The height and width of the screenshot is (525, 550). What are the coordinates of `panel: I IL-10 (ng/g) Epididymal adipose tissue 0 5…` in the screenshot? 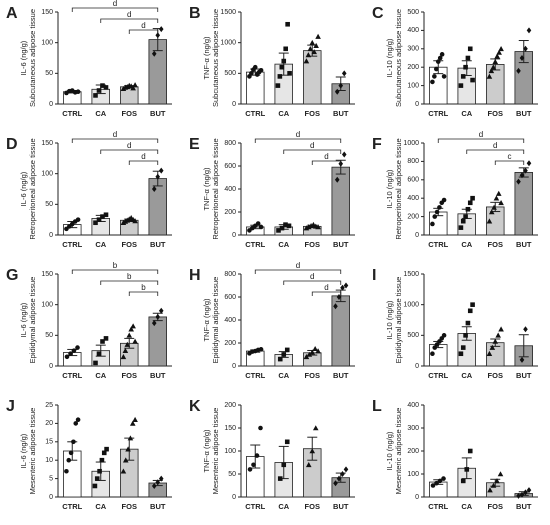 It's located at (455, 323).